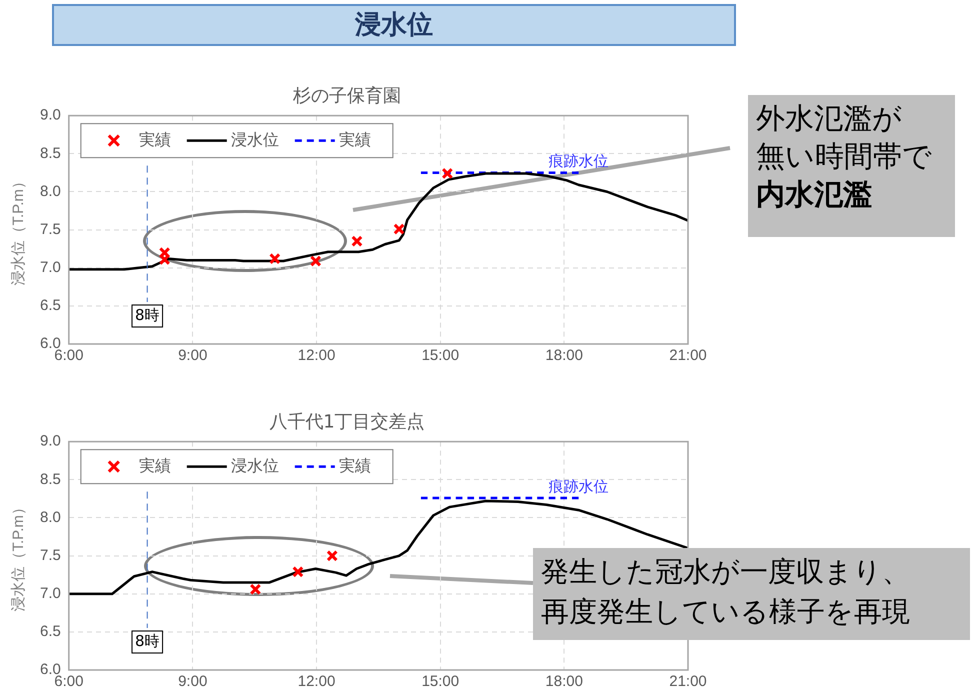  What do you see at coordinates (814, 194) in the screenshot?
I see `text: 内水氾濫` at bounding box center [814, 194].